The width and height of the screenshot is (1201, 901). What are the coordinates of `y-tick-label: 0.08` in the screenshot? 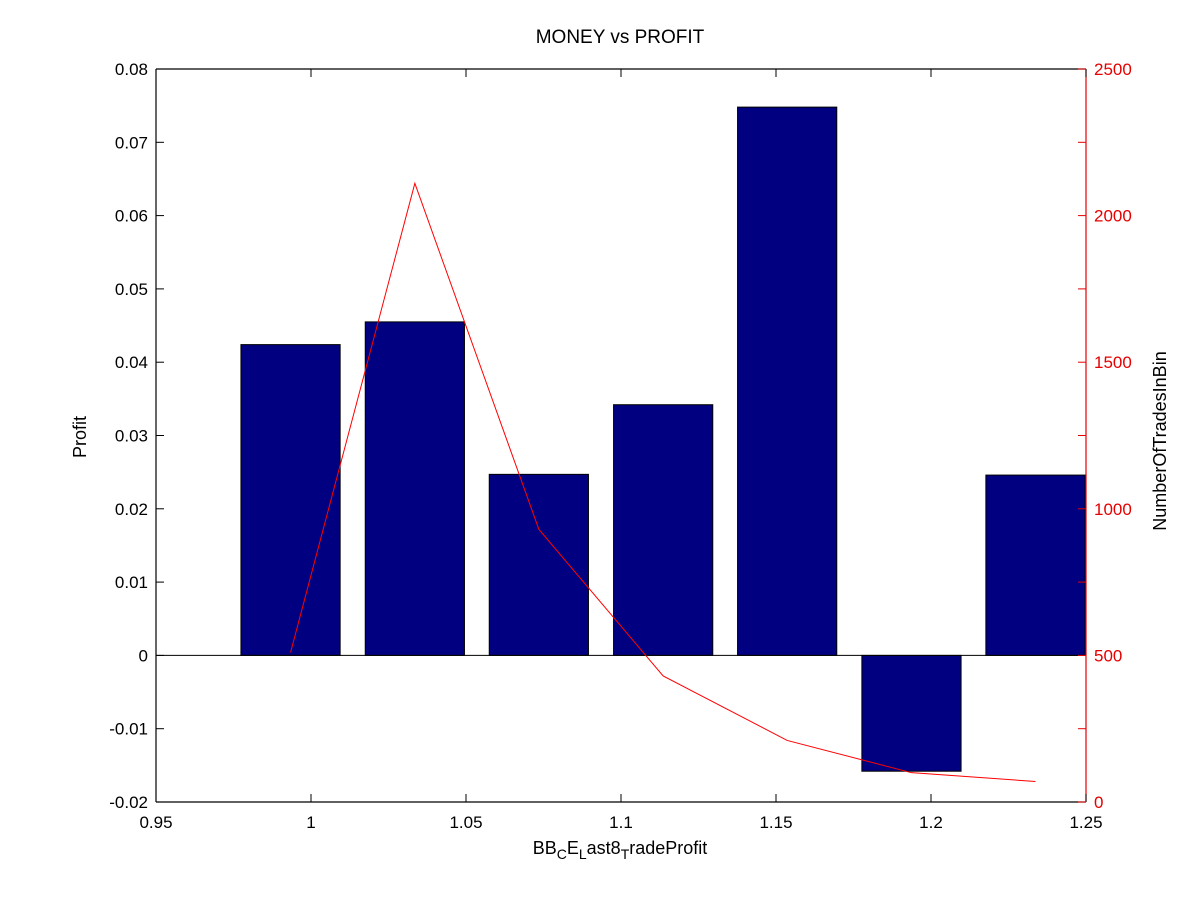 It's located at (131, 69).